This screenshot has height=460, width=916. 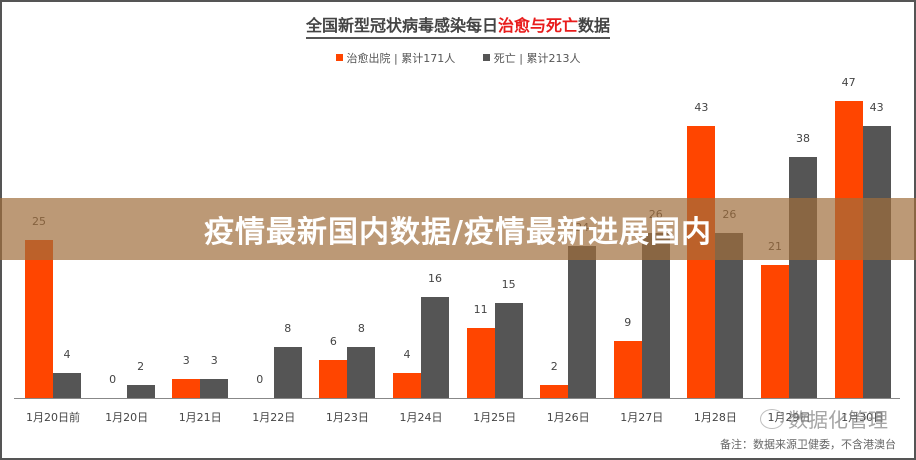 What do you see at coordinates (508, 285) in the screenshot?
I see `data-label: 15` at bounding box center [508, 285].